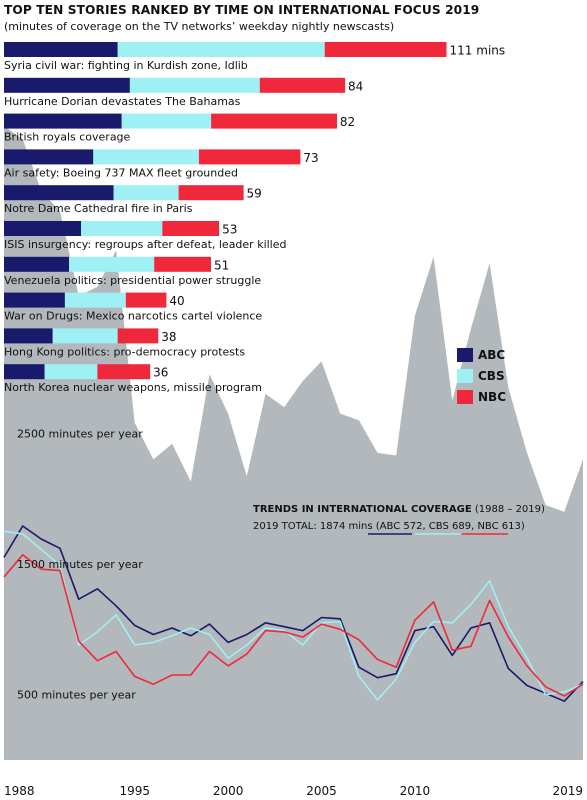 The height and width of the screenshot is (800, 587). Describe the element at coordinates (67, 137) in the screenshot. I see `story-label-3: British royals coverage` at that location.